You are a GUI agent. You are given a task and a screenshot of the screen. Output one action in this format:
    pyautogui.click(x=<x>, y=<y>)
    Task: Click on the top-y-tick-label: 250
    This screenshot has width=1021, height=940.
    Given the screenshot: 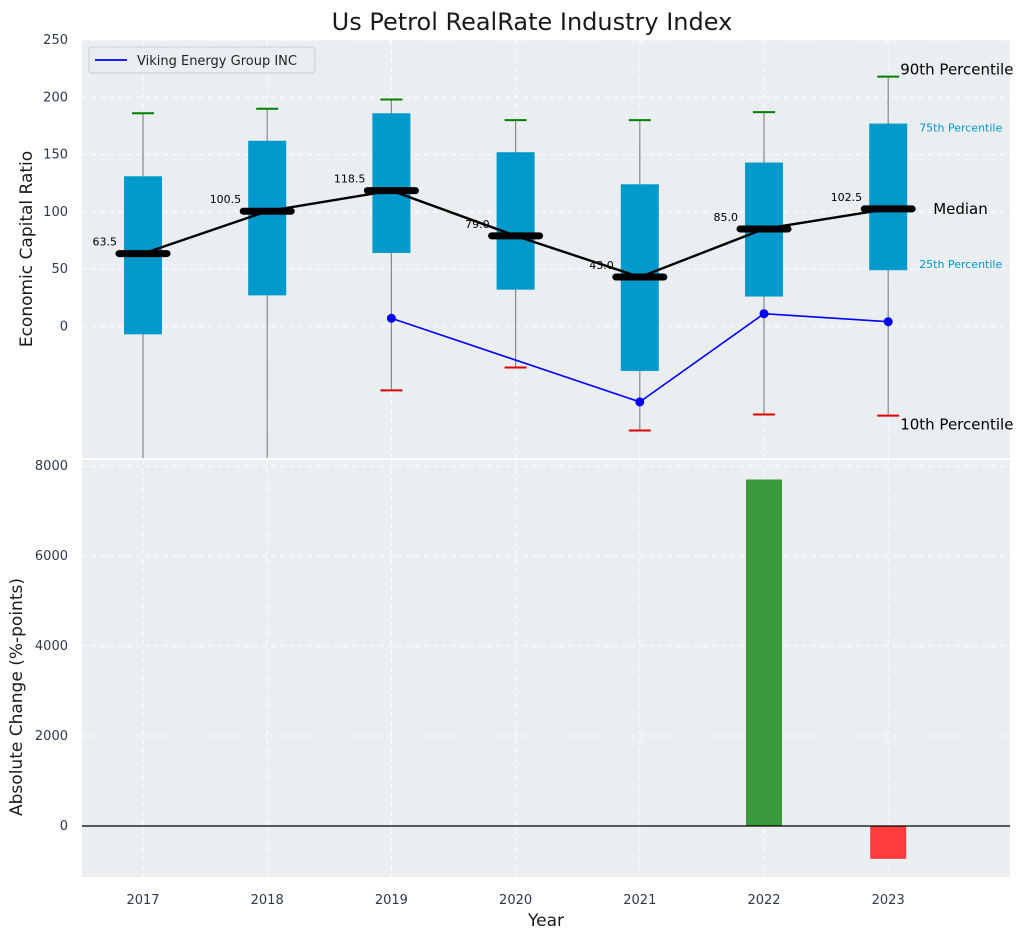 What is the action you would take?
    pyautogui.click(x=55, y=40)
    